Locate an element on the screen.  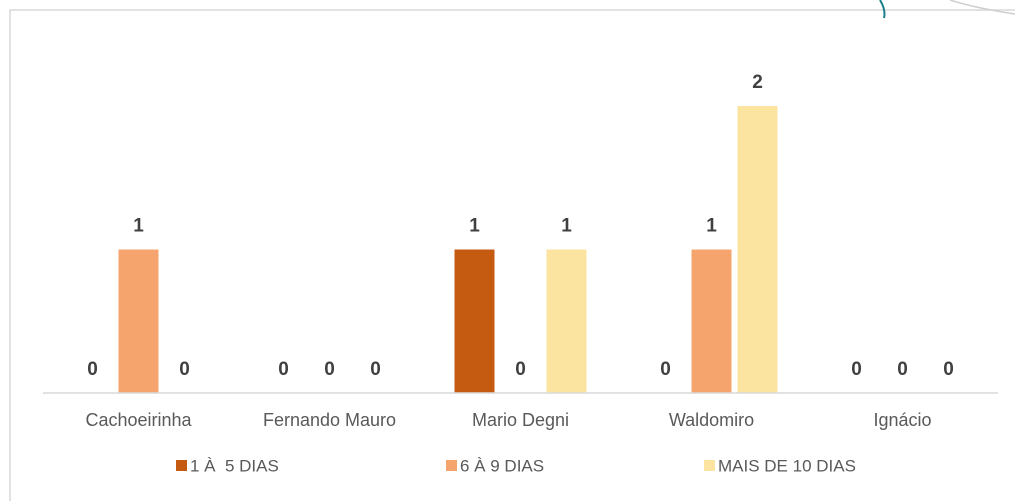
legend-label: 1 À 5 DIAS is located at coordinates (234, 465).